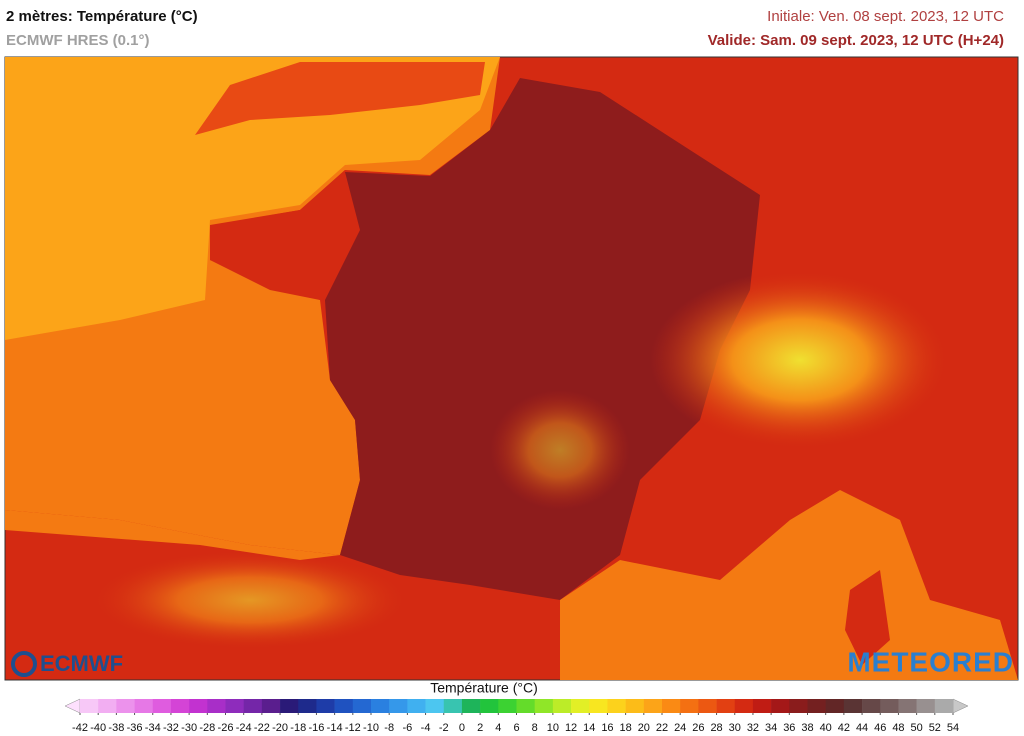 The height and width of the screenshot is (736, 1024). What do you see at coordinates (280, 728) in the screenshot?
I see `tick-label: -20` at bounding box center [280, 728].